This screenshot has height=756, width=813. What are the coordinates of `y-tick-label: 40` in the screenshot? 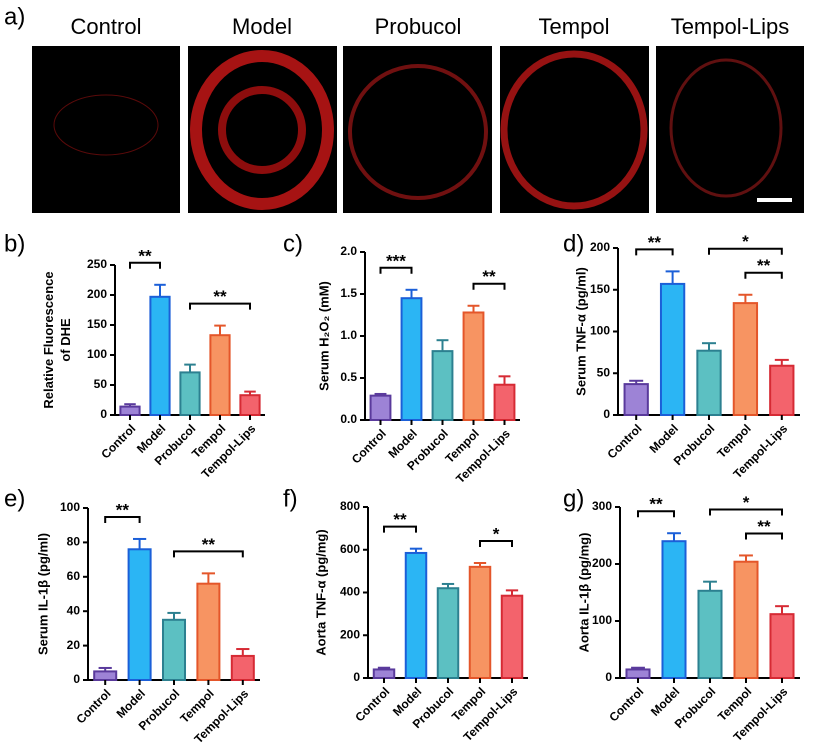 It's located at (74, 610).